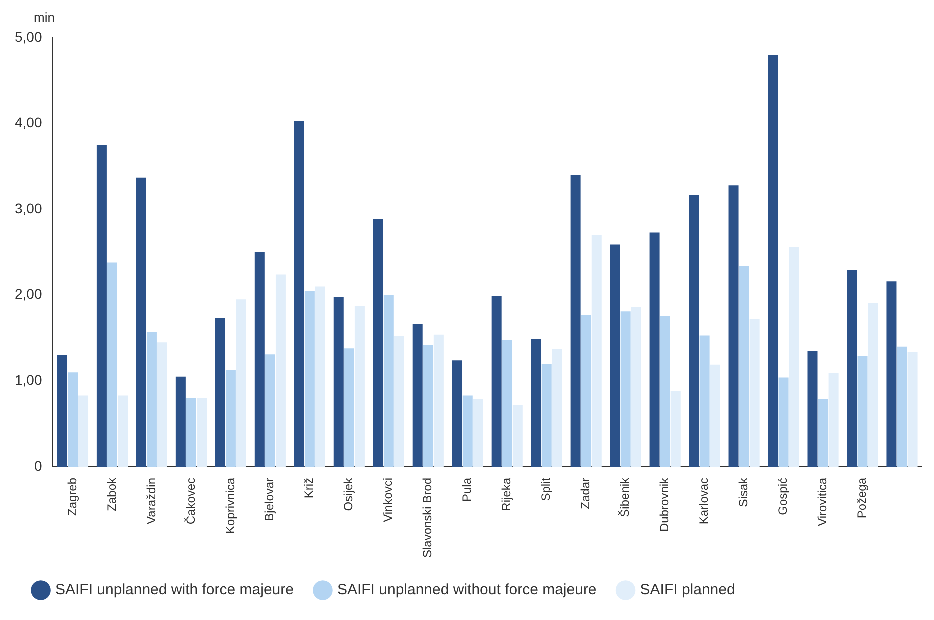  Describe the element at coordinates (72, 497) in the screenshot. I see `x-tick-label: Zagreb` at that location.